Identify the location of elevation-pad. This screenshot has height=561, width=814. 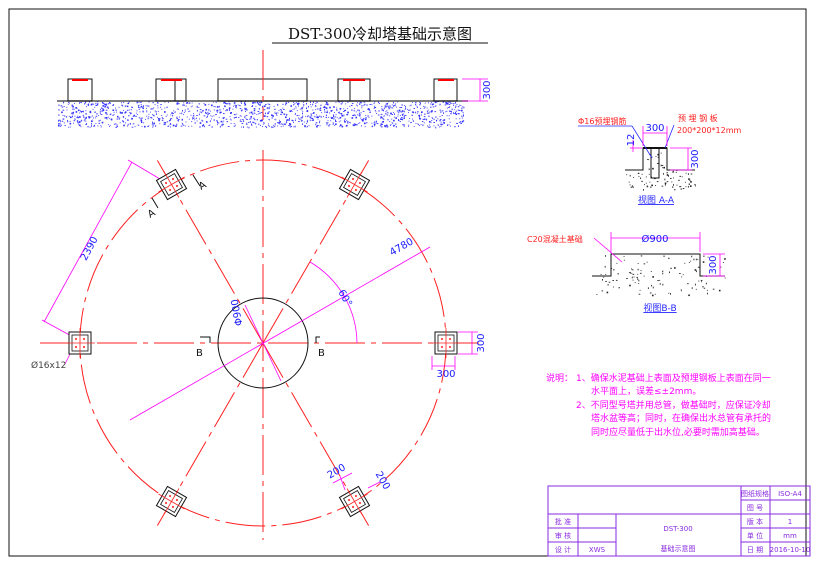
(171, 90).